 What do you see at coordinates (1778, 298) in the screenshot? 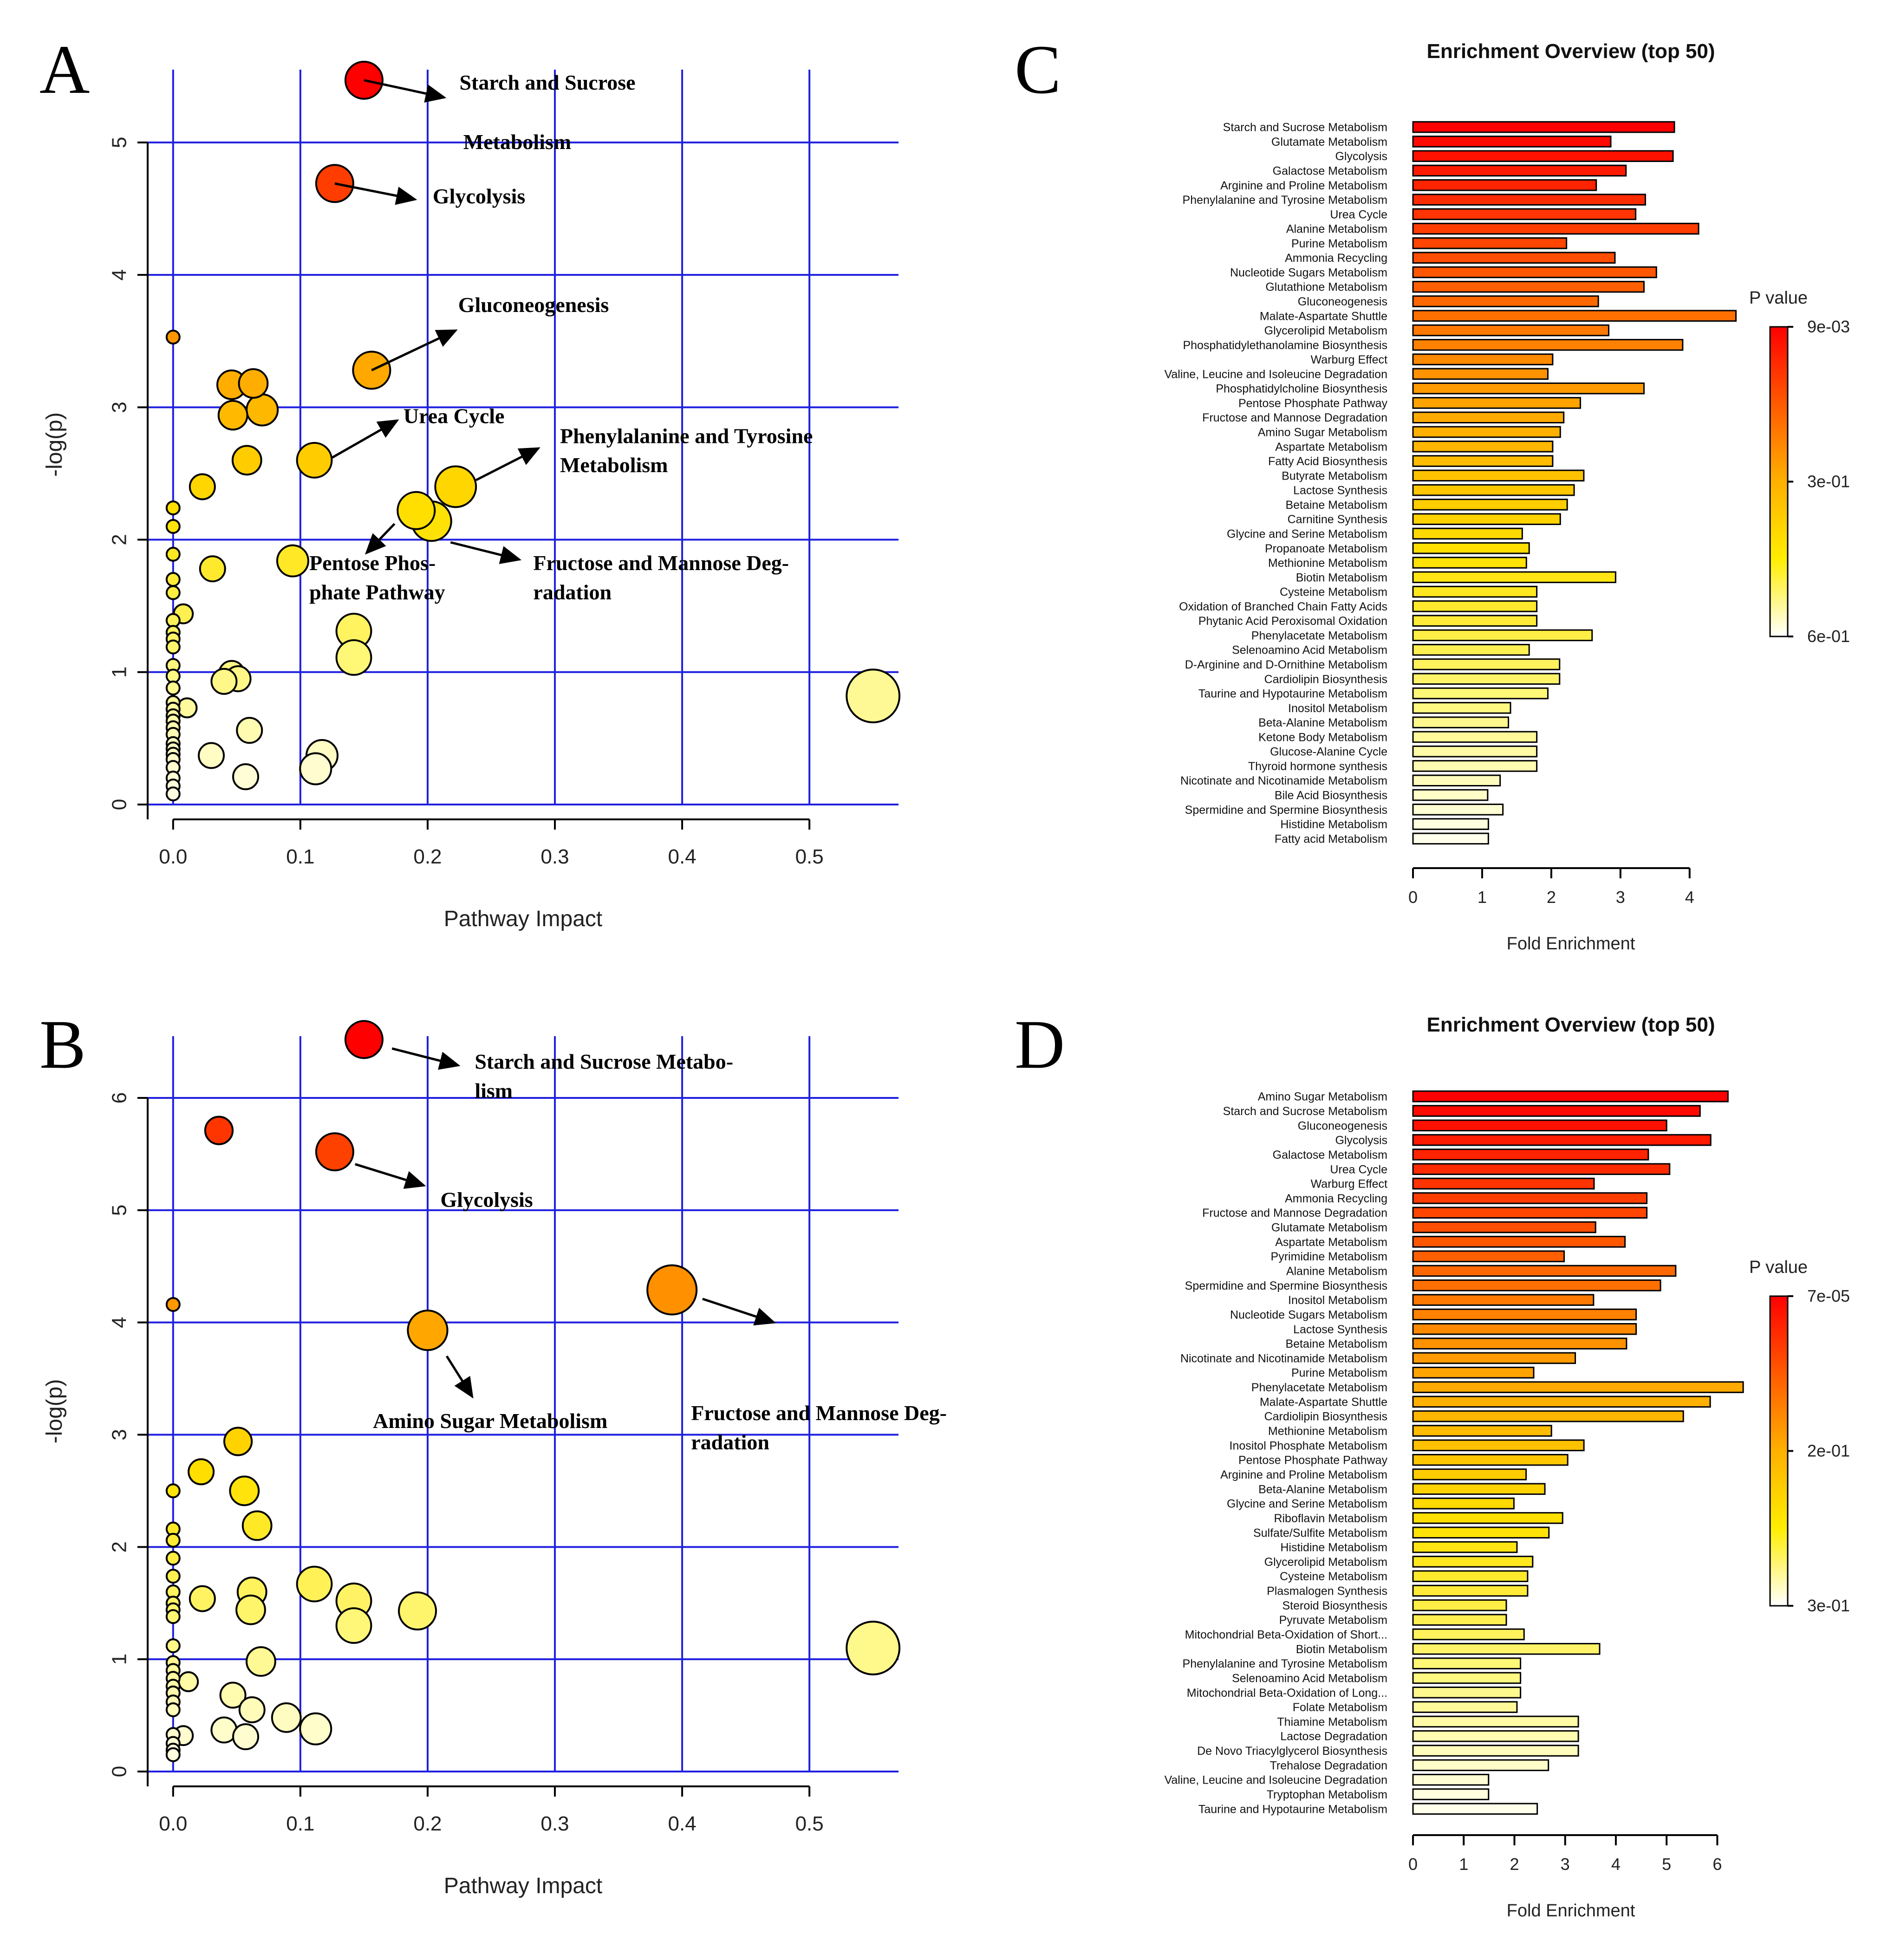
I see `legend-title: P value` at bounding box center [1778, 298].